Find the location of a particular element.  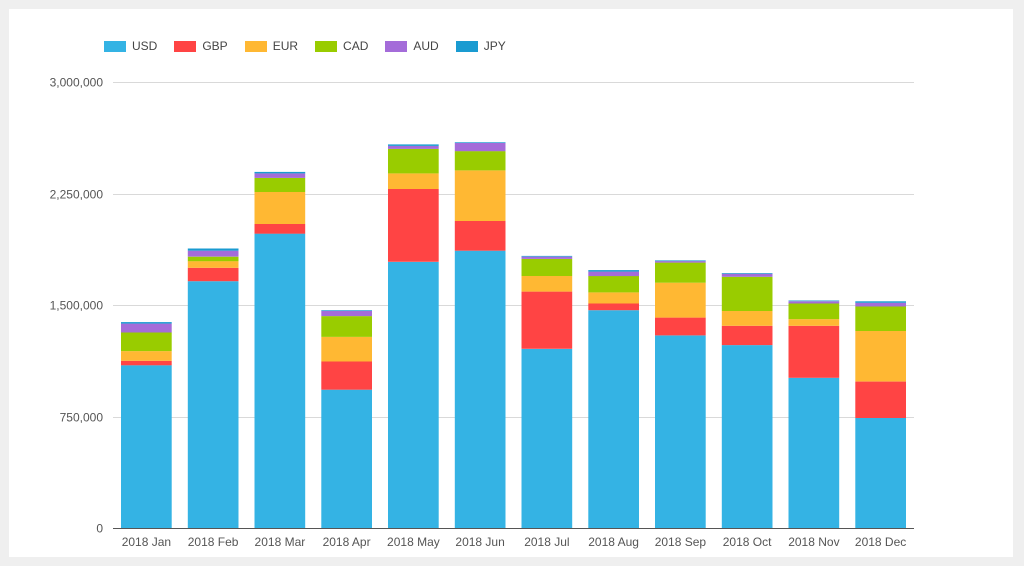

y-tick-label: 2,250,000 is located at coordinates (77, 195).